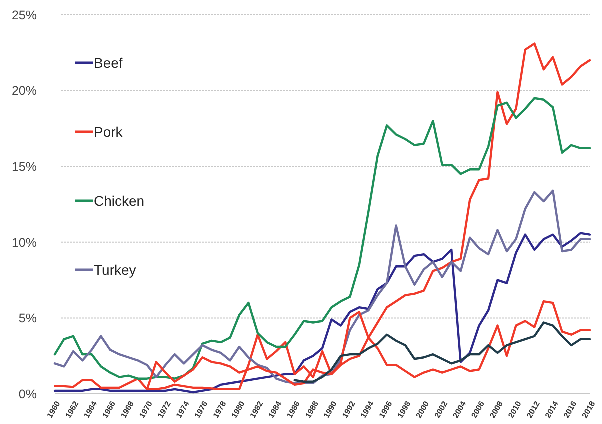  Describe the element at coordinates (109, 132) in the screenshot. I see `legend-label: Pork` at that location.